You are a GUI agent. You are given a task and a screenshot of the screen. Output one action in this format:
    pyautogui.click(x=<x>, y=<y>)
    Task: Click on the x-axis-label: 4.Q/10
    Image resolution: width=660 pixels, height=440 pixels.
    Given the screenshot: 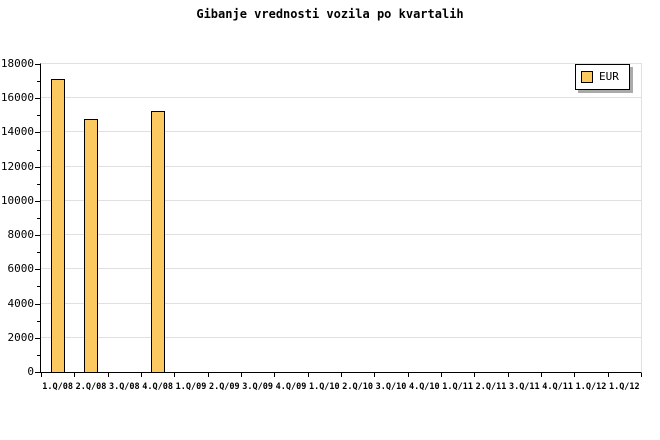 What is the action you would take?
    pyautogui.click(x=424, y=387)
    